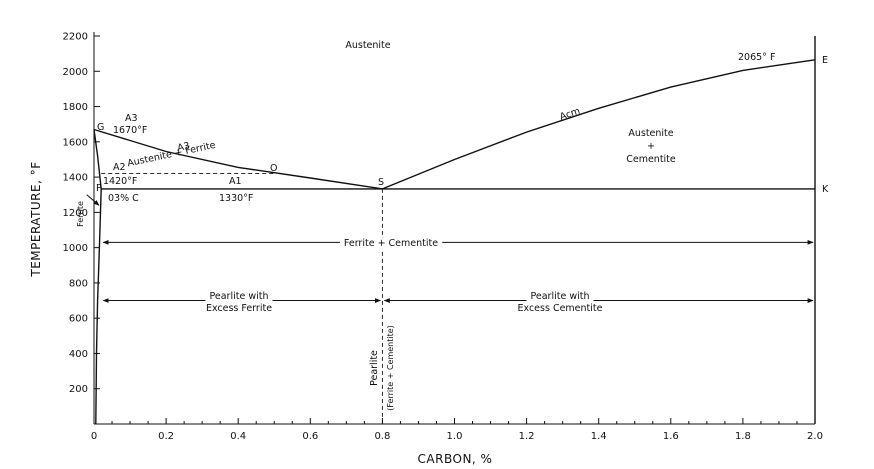 This screenshot has width=874, height=469. What do you see at coordinates (75, 142) in the screenshot?
I see `y-tick-label: 1600` at bounding box center [75, 142].